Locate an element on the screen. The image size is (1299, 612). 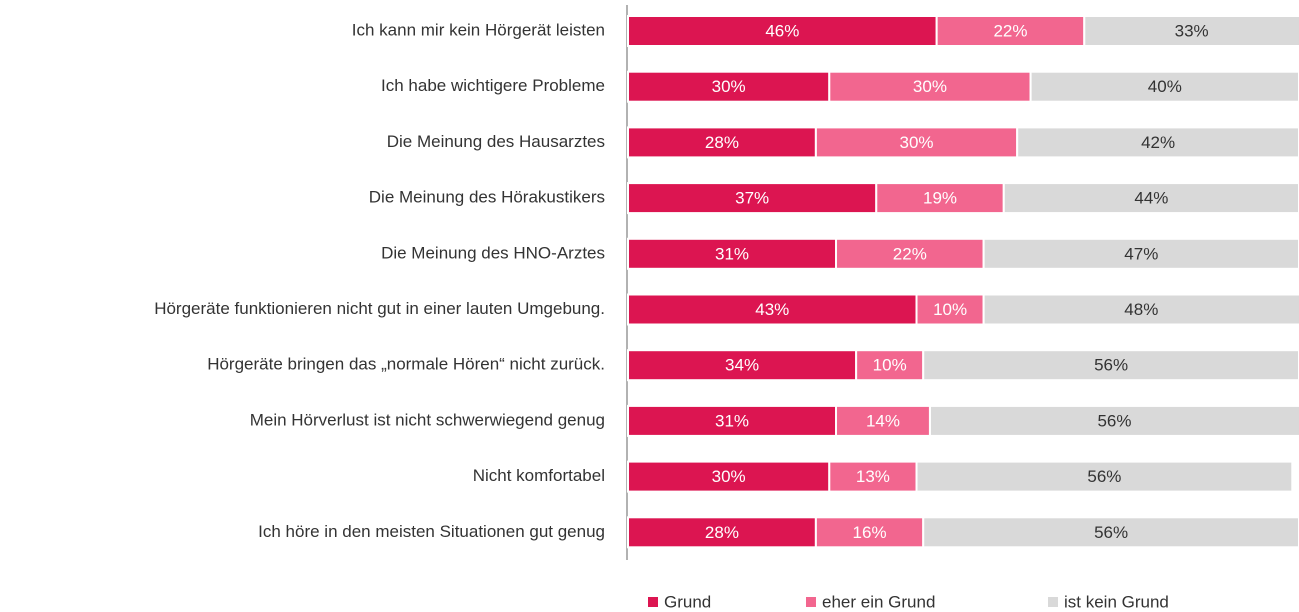
value-label: 14% is located at coordinates (883, 420).